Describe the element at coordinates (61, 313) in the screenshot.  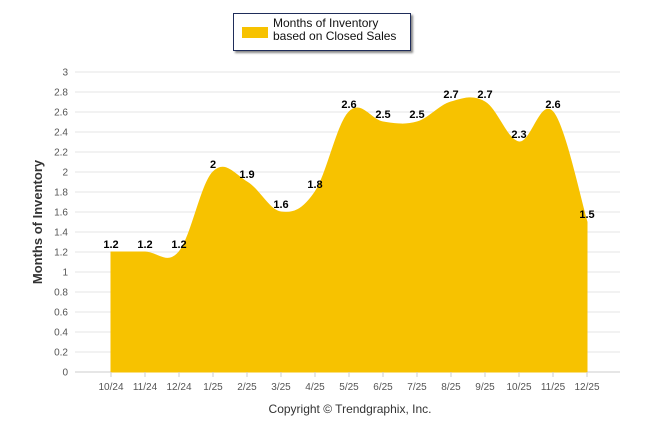
I see `y-tick-label: 0.6` at that location.